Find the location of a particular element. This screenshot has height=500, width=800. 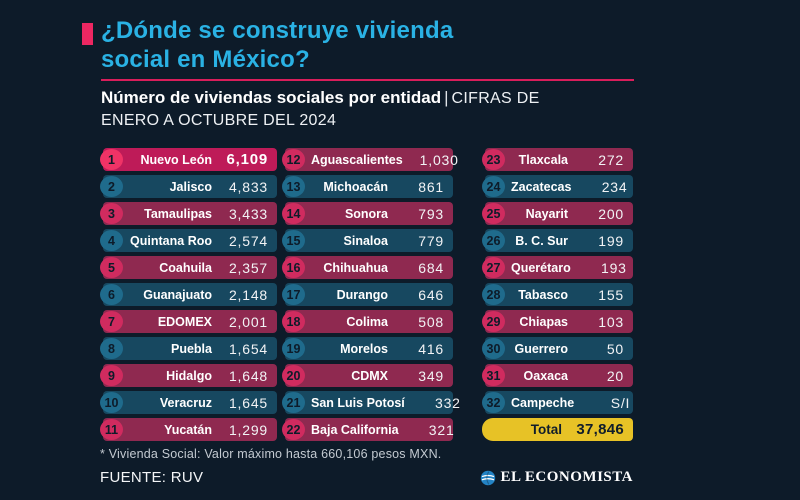

ranking-row: Tamaulipas 3,433 3 is located at coordinates (188, 213).